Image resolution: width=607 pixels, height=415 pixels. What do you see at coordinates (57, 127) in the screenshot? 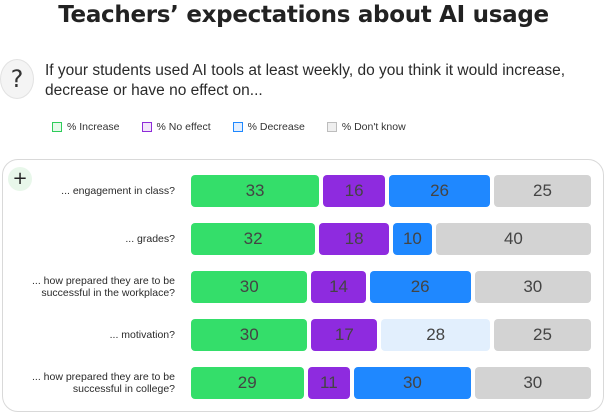
I see `legend-swatch-increase` at bounding box center [57, 127].